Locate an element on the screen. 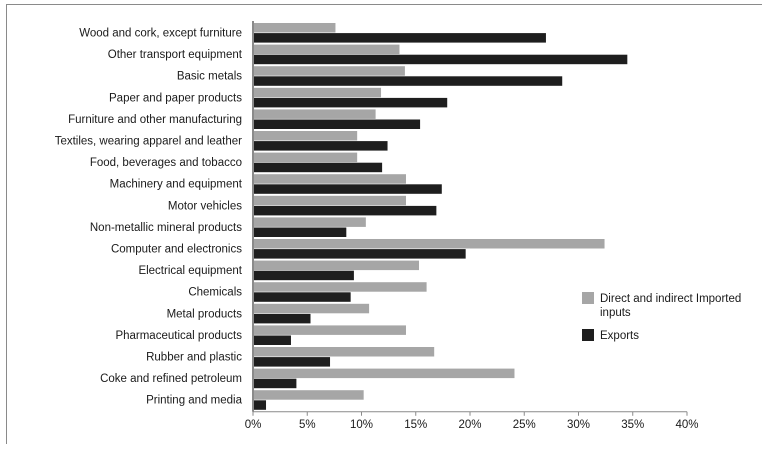  category-label: Food, beverages and tobacco is located at coordinates (166, 163).